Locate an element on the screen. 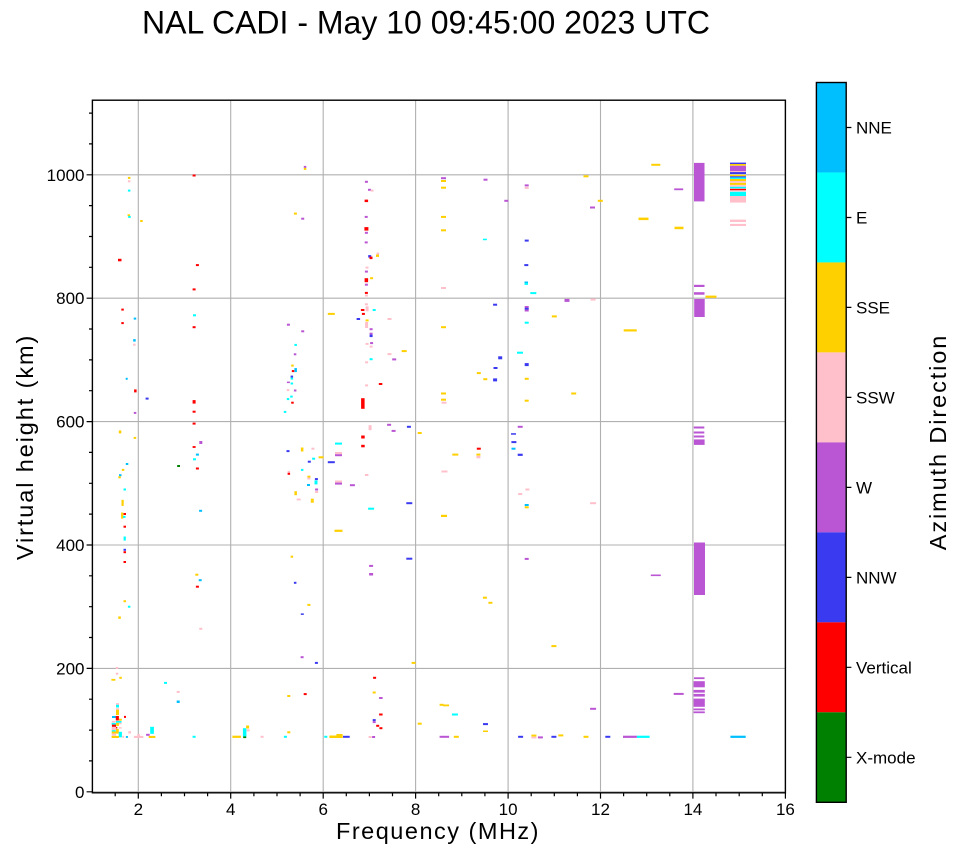 The image size is (958, 862). svg-text: 600 is located at coordinates (70, 422).